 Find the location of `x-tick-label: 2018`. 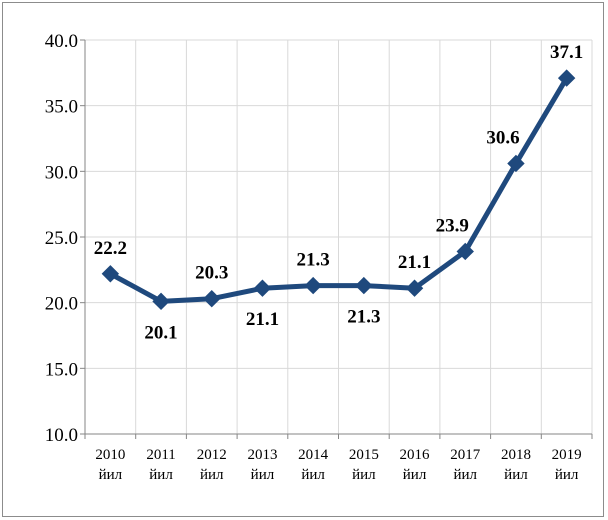

x-tick-label: 2018 is located at coordinates (516, 455).